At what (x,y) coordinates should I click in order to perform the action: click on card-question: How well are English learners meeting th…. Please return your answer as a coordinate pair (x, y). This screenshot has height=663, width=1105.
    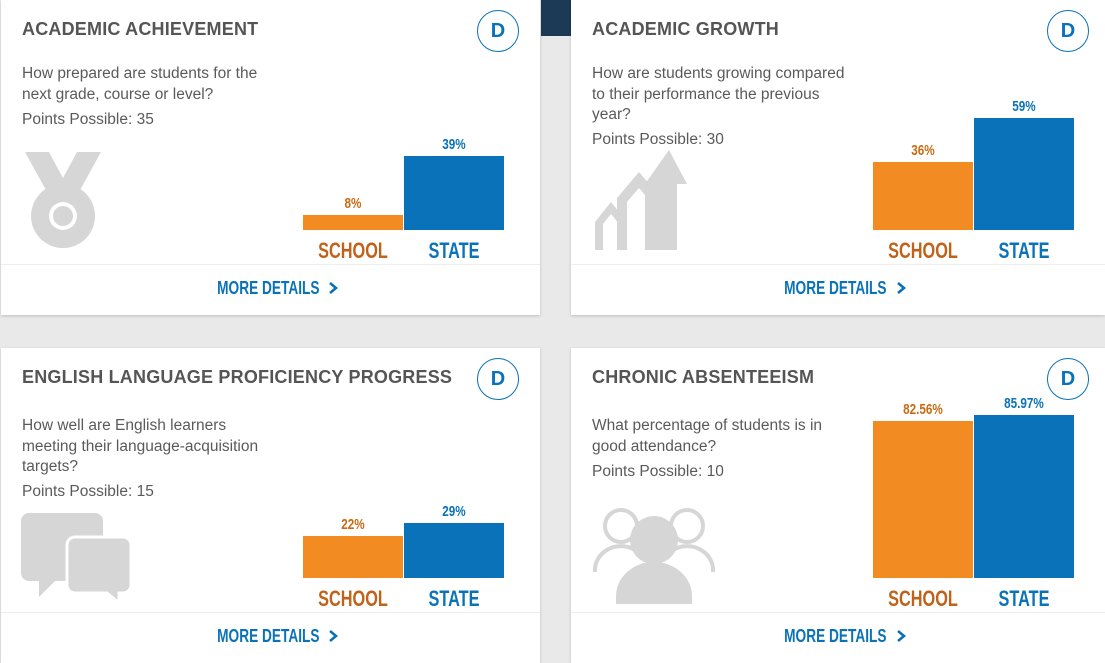
    Looking at the image, I should click on (140, 446).